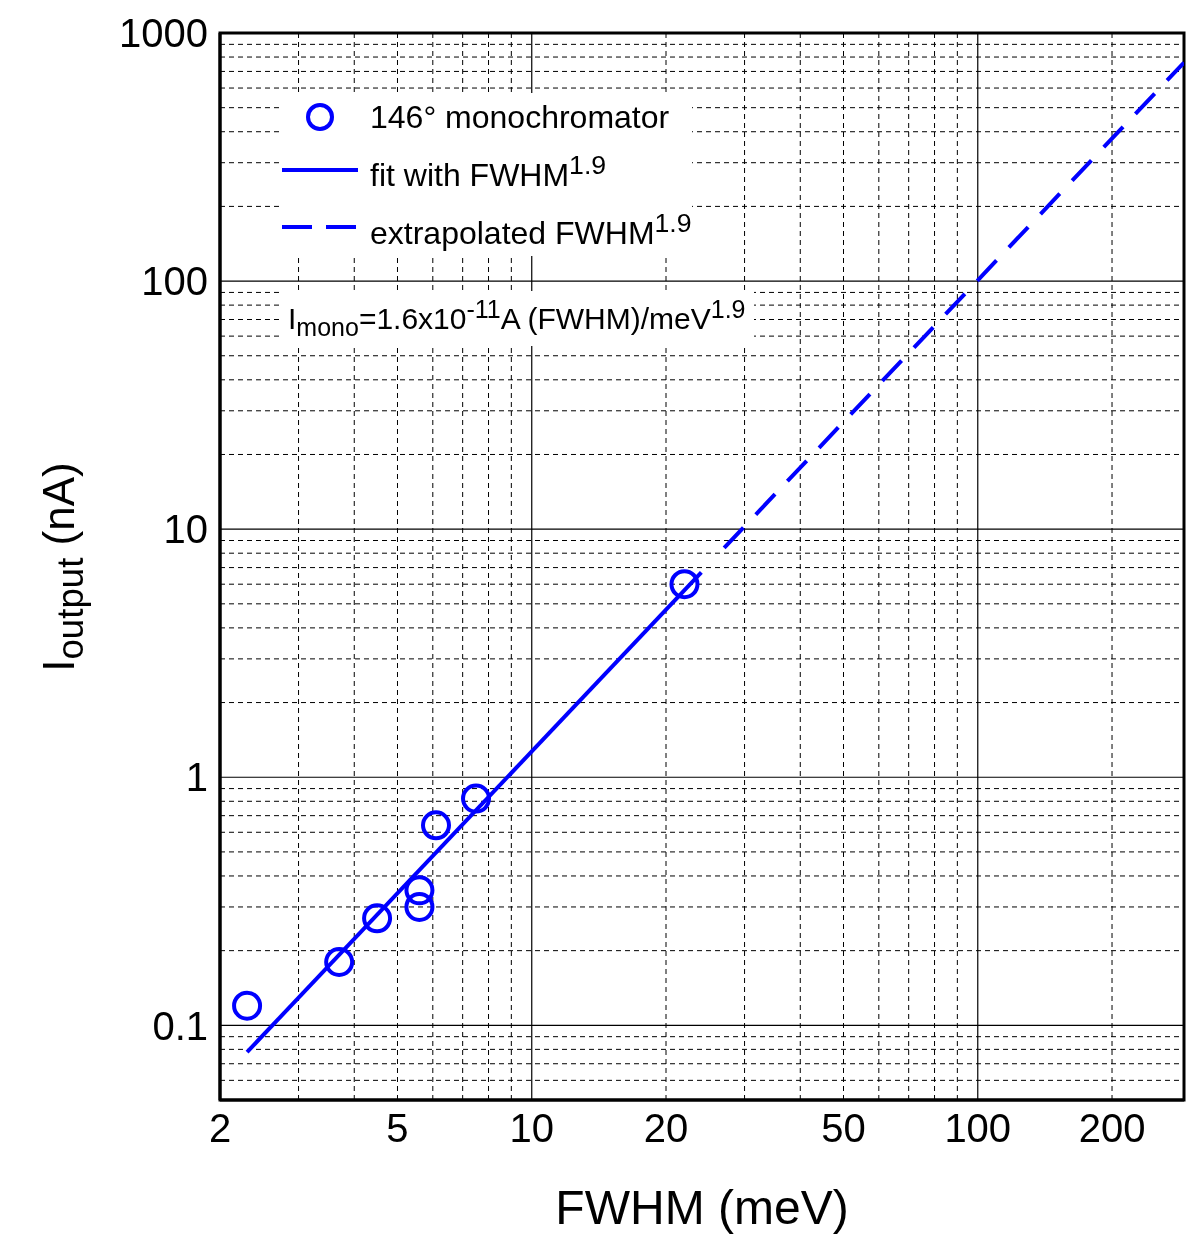  What do you see at coordinates (185, 529) in the screenshot?
I see `y-tick-label: 10` at bounding box center [185, 529].